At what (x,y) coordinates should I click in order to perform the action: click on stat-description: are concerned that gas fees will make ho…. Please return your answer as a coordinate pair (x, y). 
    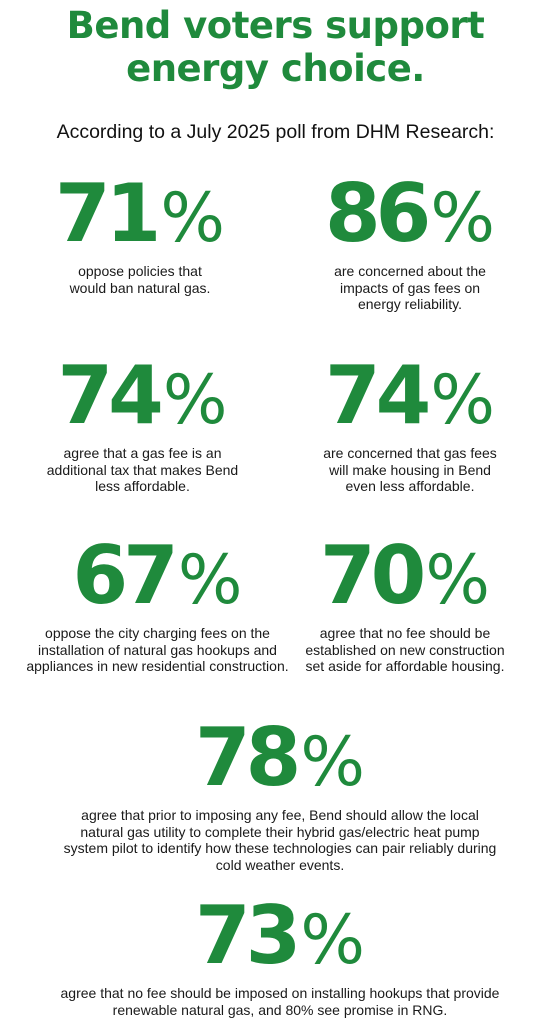
    Looking at the image, I should click on (410, 469).